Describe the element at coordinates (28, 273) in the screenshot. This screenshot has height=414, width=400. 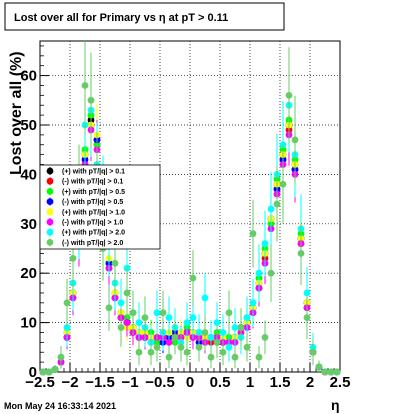
I see `y-tick-label: 20` at that location.